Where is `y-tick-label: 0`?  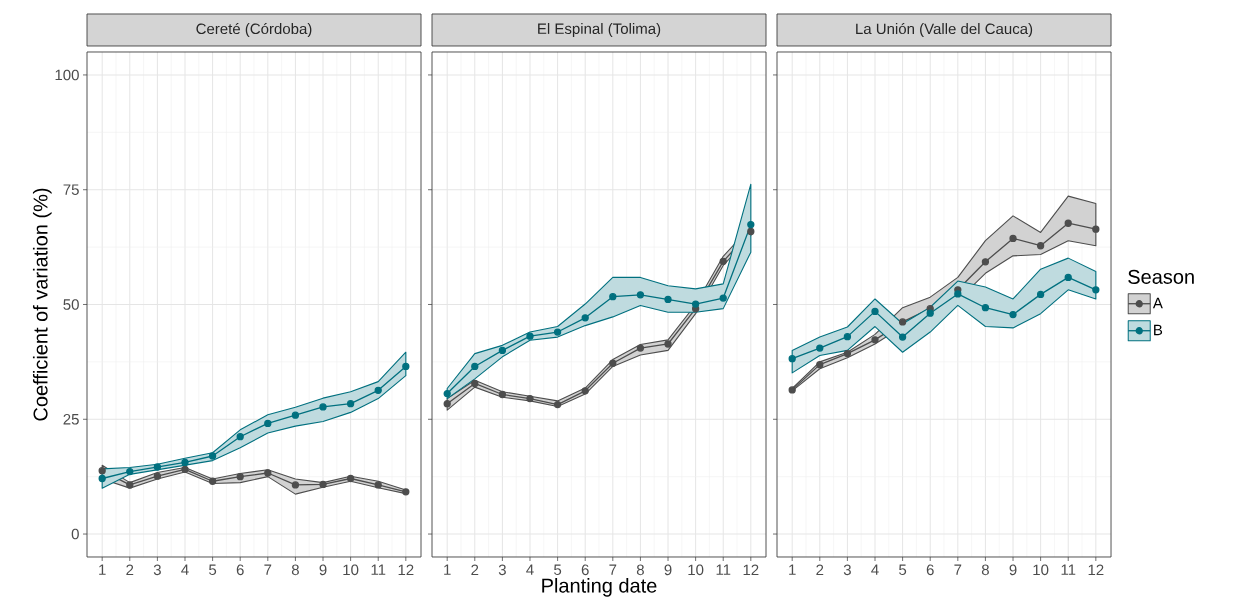
y-tick-label: 0 is located at coordinates (75, 534).